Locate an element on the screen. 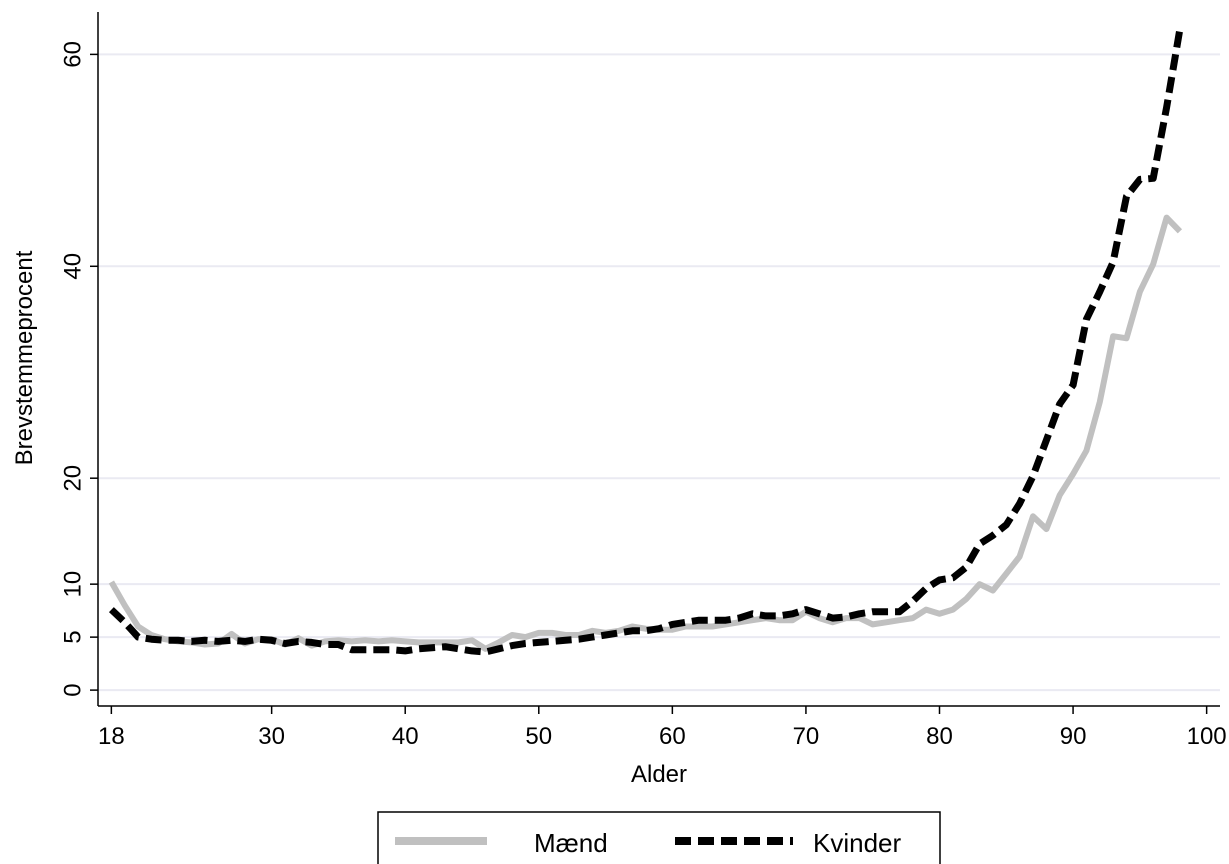  x-ticks: 18 30 40 50 60 70 80 90 100 is located at coordinates (662, 728).